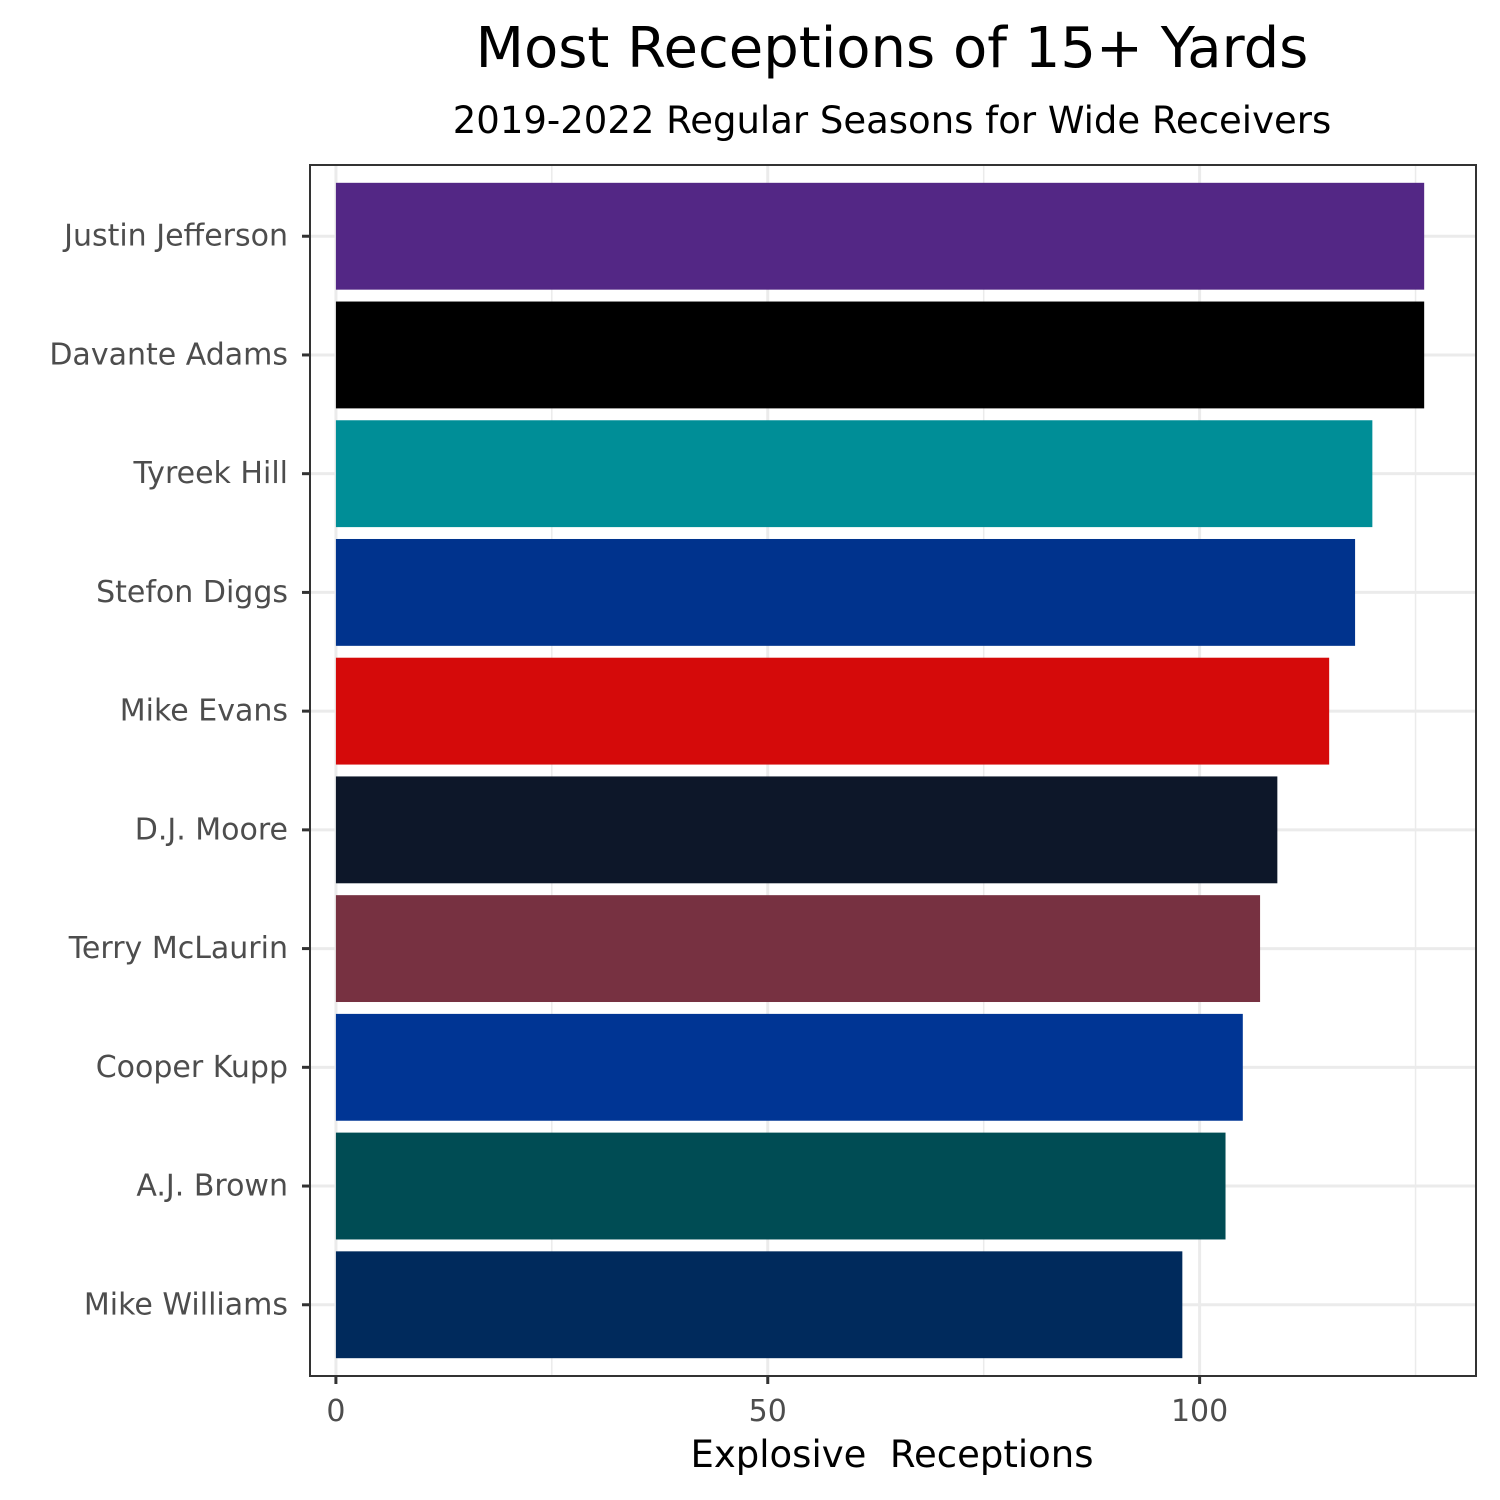 The image size is (1500, 1500). I want to click on bar-tyreek-hill, so click(854, 474).